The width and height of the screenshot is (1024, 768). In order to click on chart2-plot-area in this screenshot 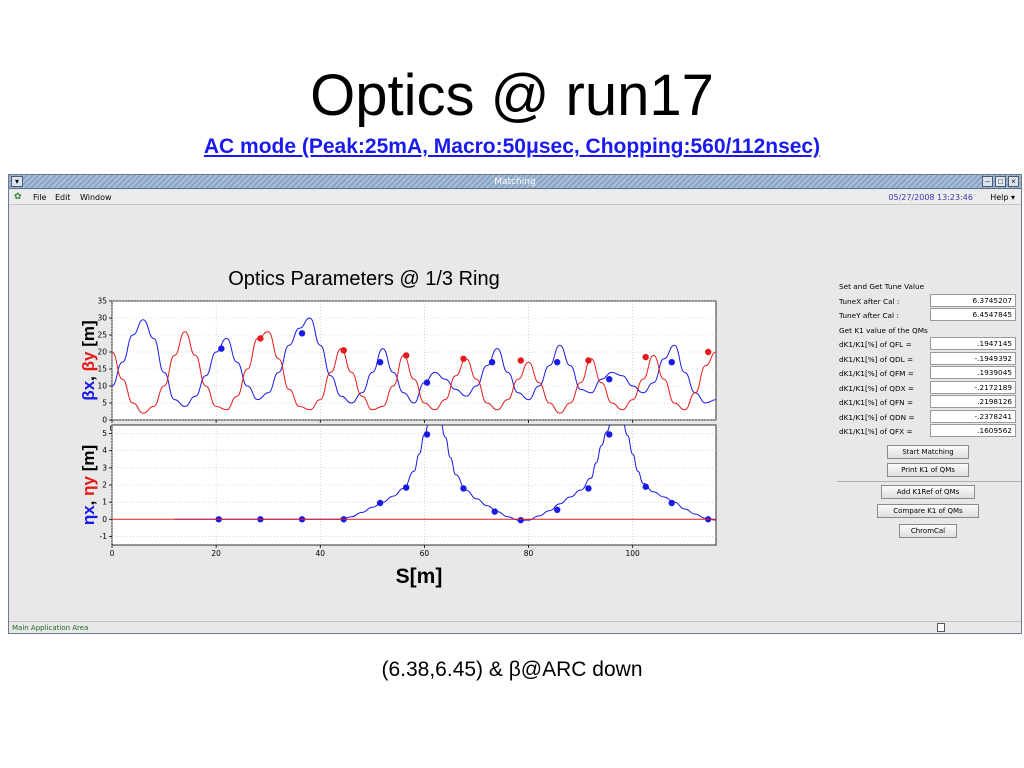, I will do `click(414, 485)`.